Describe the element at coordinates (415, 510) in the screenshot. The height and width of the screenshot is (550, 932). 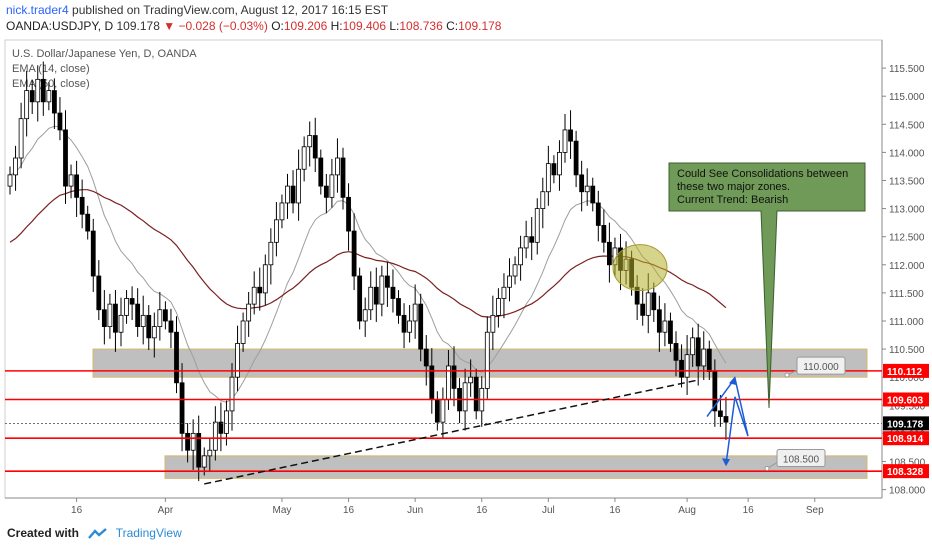
I see `x-tick-label: Jun` at that location.